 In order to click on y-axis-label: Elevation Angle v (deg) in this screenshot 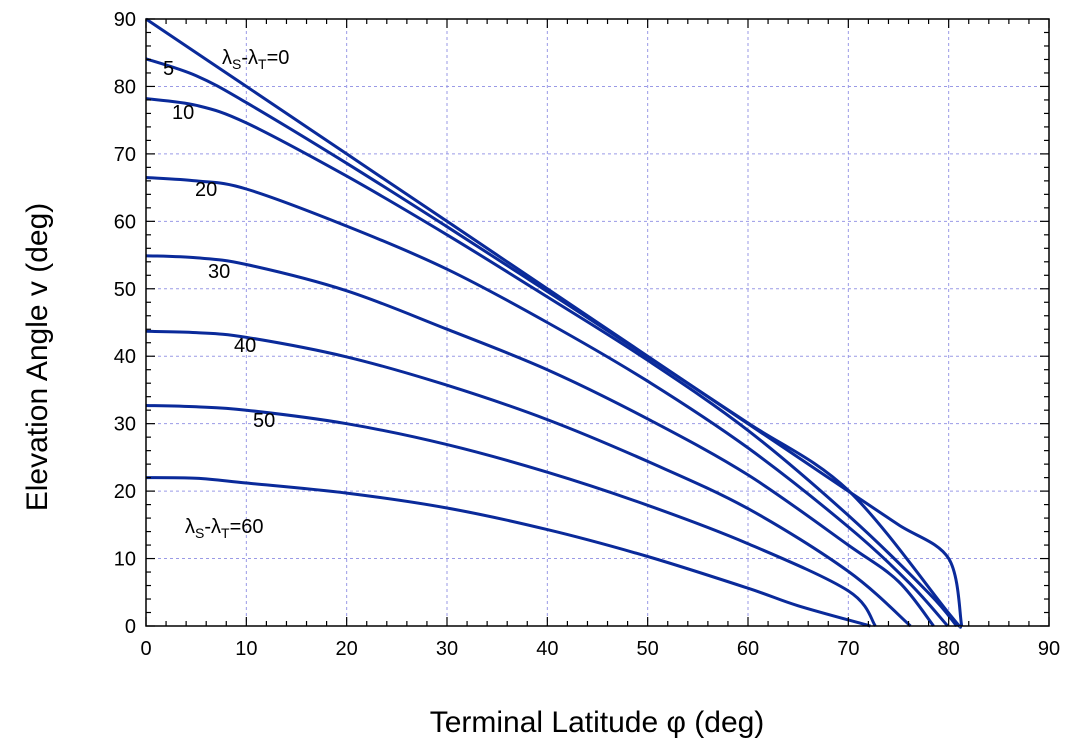, I will do `click(37, 357)`.